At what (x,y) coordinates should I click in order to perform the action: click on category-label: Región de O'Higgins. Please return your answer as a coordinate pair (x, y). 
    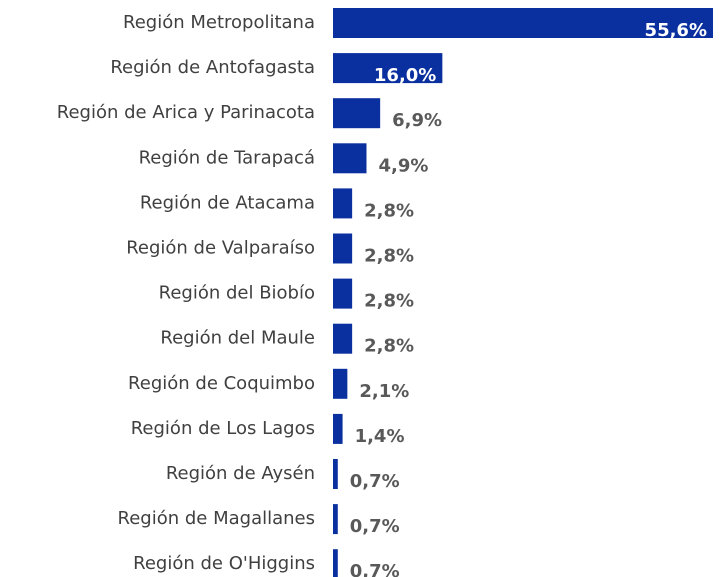
    Looking at the image, I should click on (224, 563).